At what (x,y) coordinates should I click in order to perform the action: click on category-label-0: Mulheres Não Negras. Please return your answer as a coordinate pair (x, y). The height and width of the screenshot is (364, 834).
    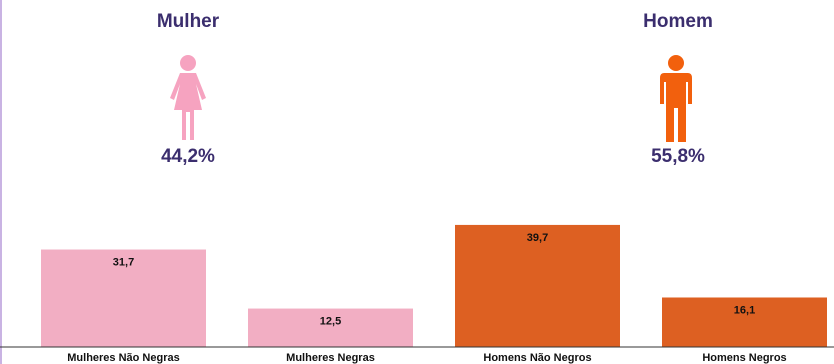
    Looking at the image, I should click on (123, 358).